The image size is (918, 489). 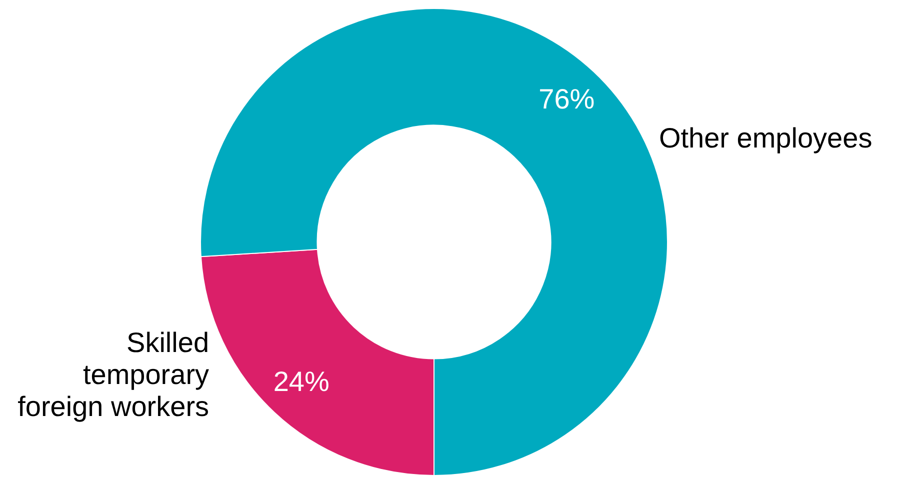 What do you see at coordinates (765, 138) in the screenshot?
I see `slice-label: Other employees` at bounding box center [765, 138].